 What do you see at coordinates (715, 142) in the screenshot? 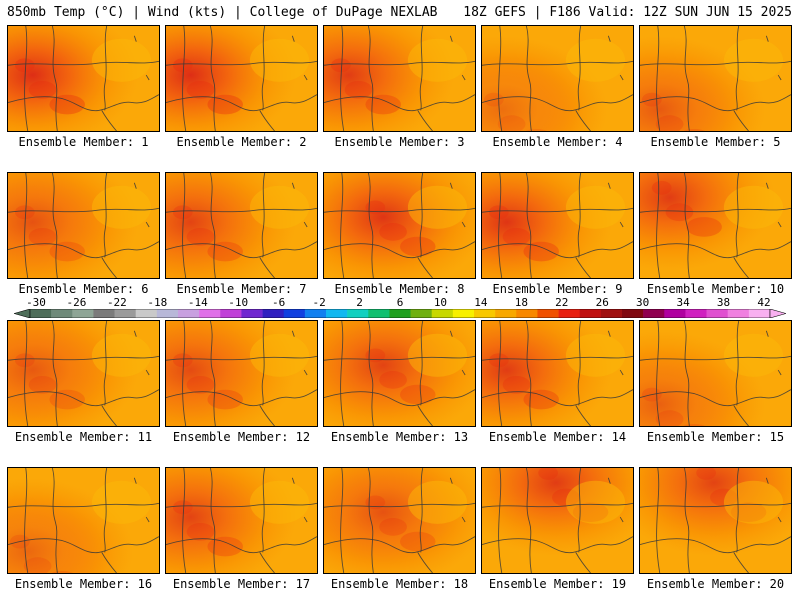
I see `ensemble-member-label: Ensemble Member: 5` at bounding box center [715, 142].